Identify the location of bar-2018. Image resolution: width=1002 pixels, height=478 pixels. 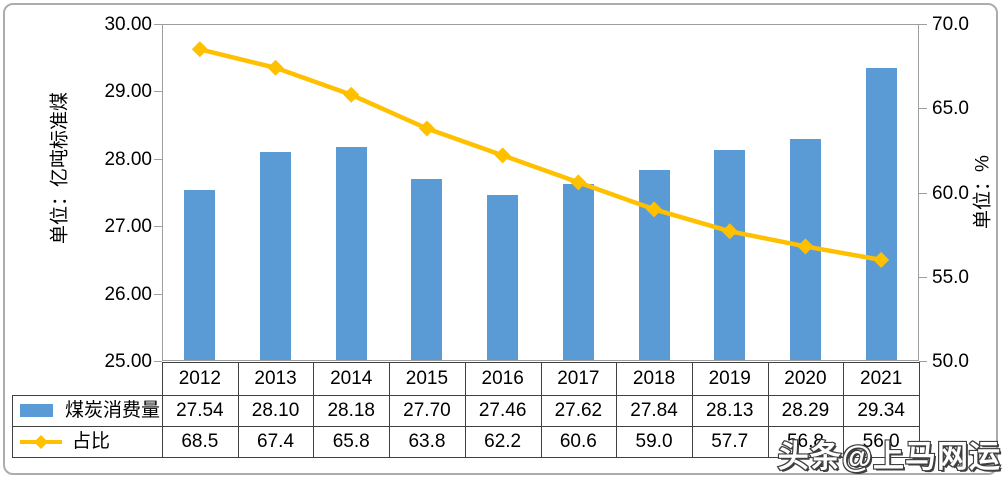
(654, 264).